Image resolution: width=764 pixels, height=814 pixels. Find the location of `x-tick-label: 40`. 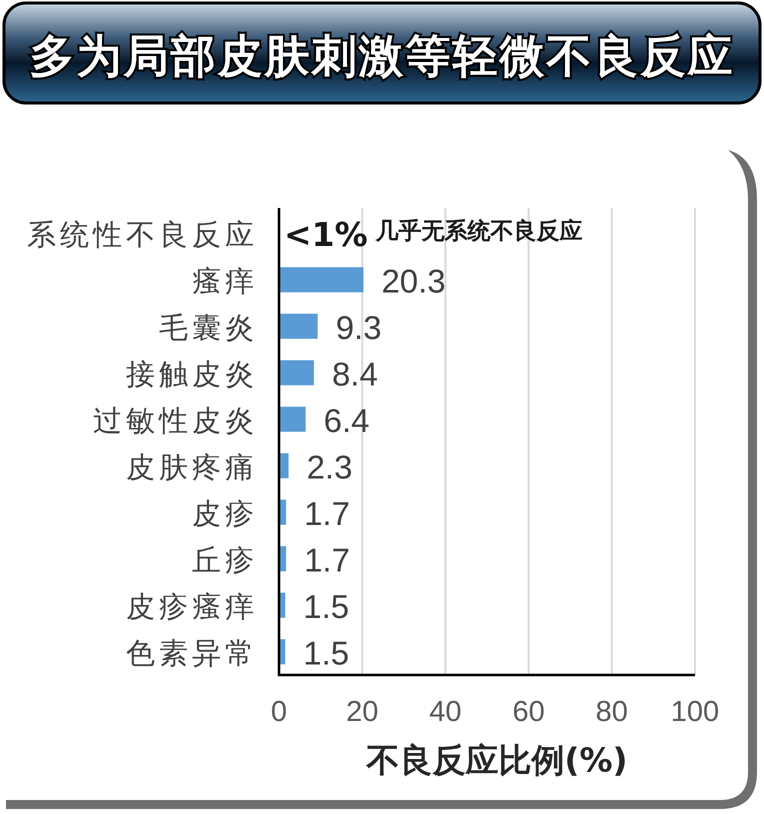

x-tick-label: 40 is located at coordinates (445, 712).